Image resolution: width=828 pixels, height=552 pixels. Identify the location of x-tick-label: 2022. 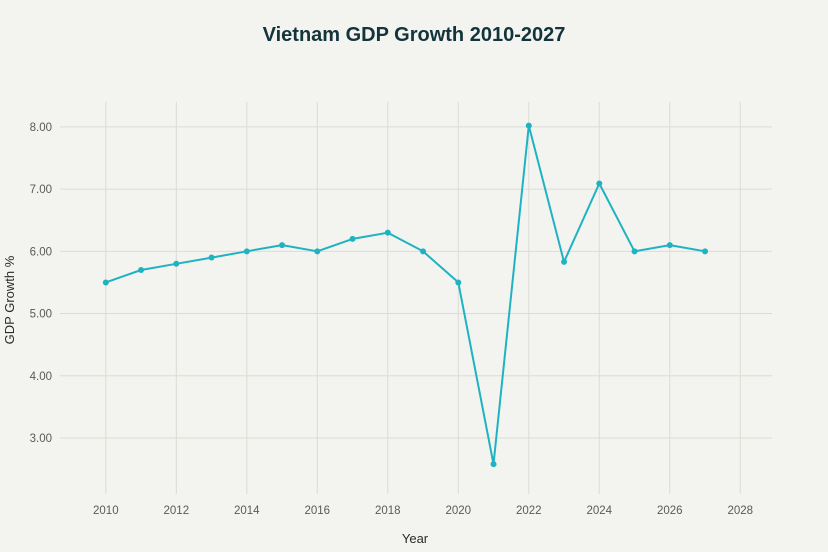
(529, 511).